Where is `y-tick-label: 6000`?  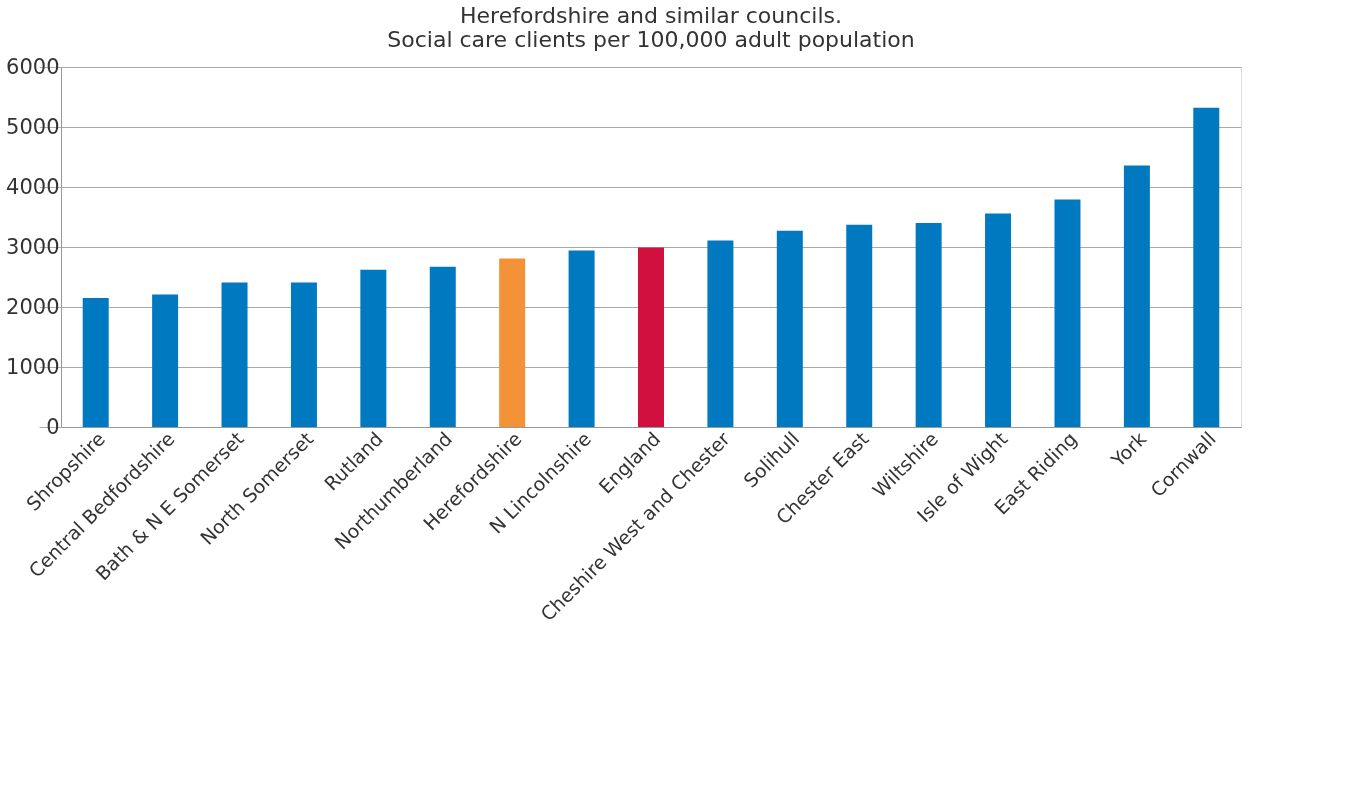
y-tick-label: 6000 is located at coordinates (33, 66).